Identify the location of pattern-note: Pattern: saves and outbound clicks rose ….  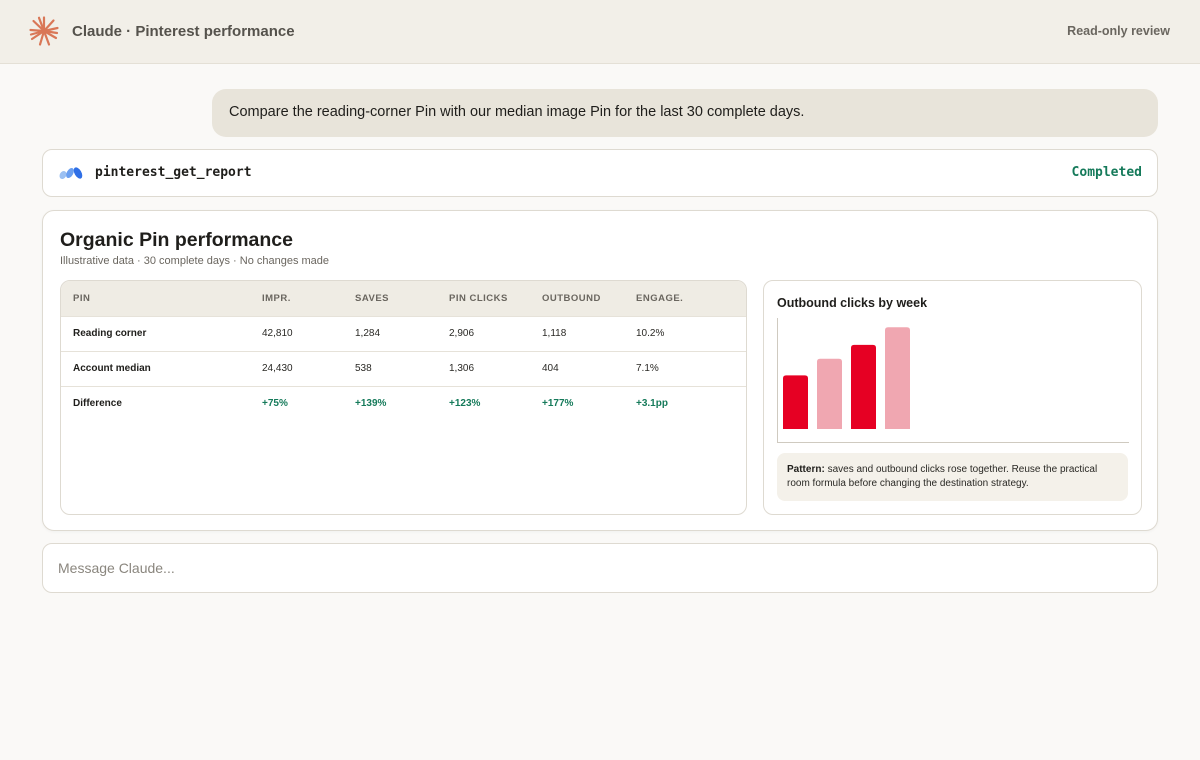
(952, 477).